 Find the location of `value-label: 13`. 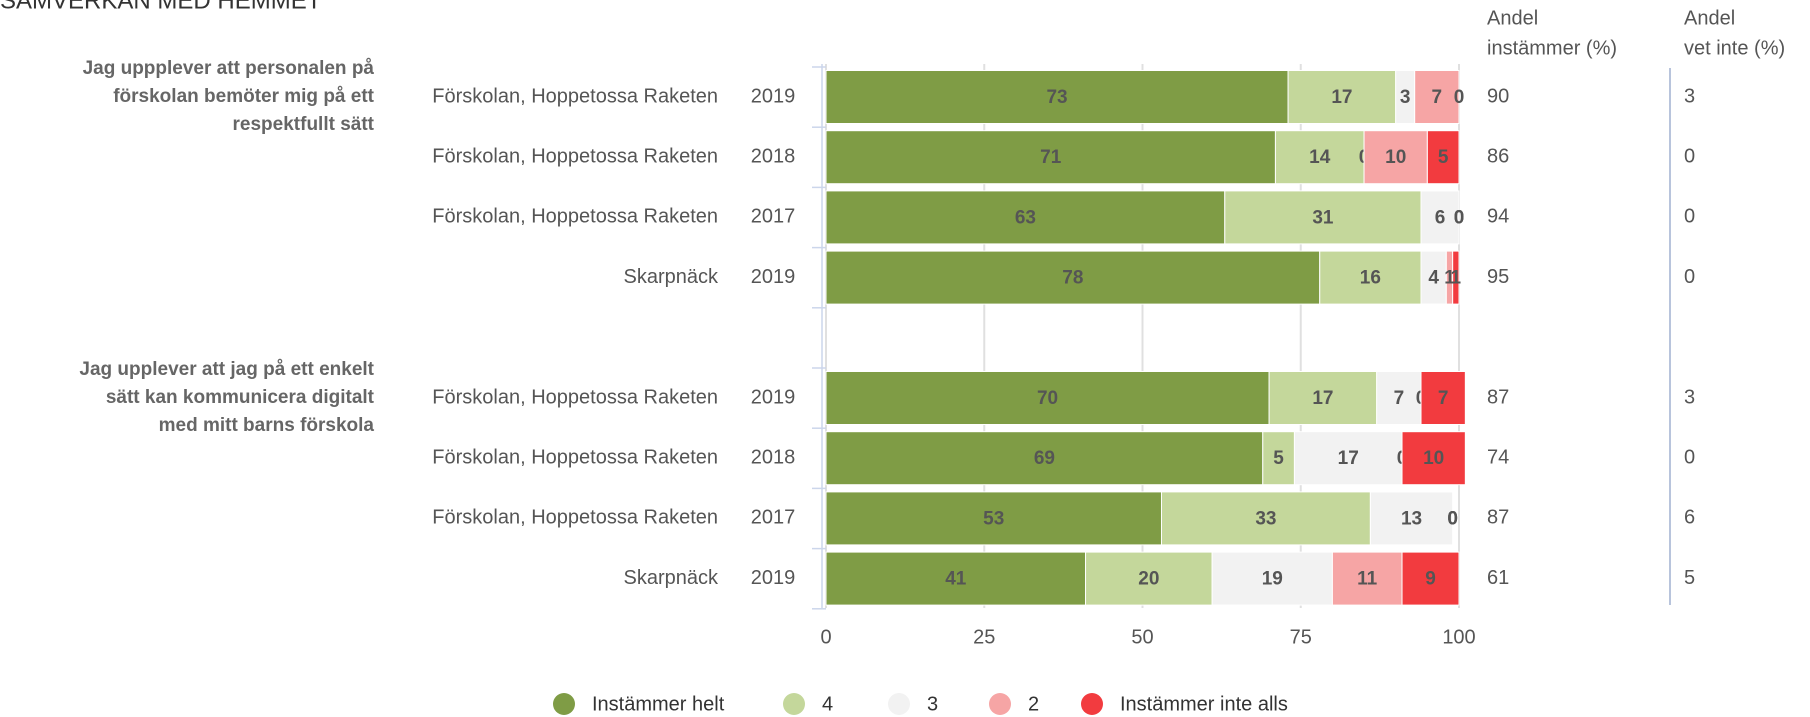

value-label: 13 is located at coordinates (1411, 518).